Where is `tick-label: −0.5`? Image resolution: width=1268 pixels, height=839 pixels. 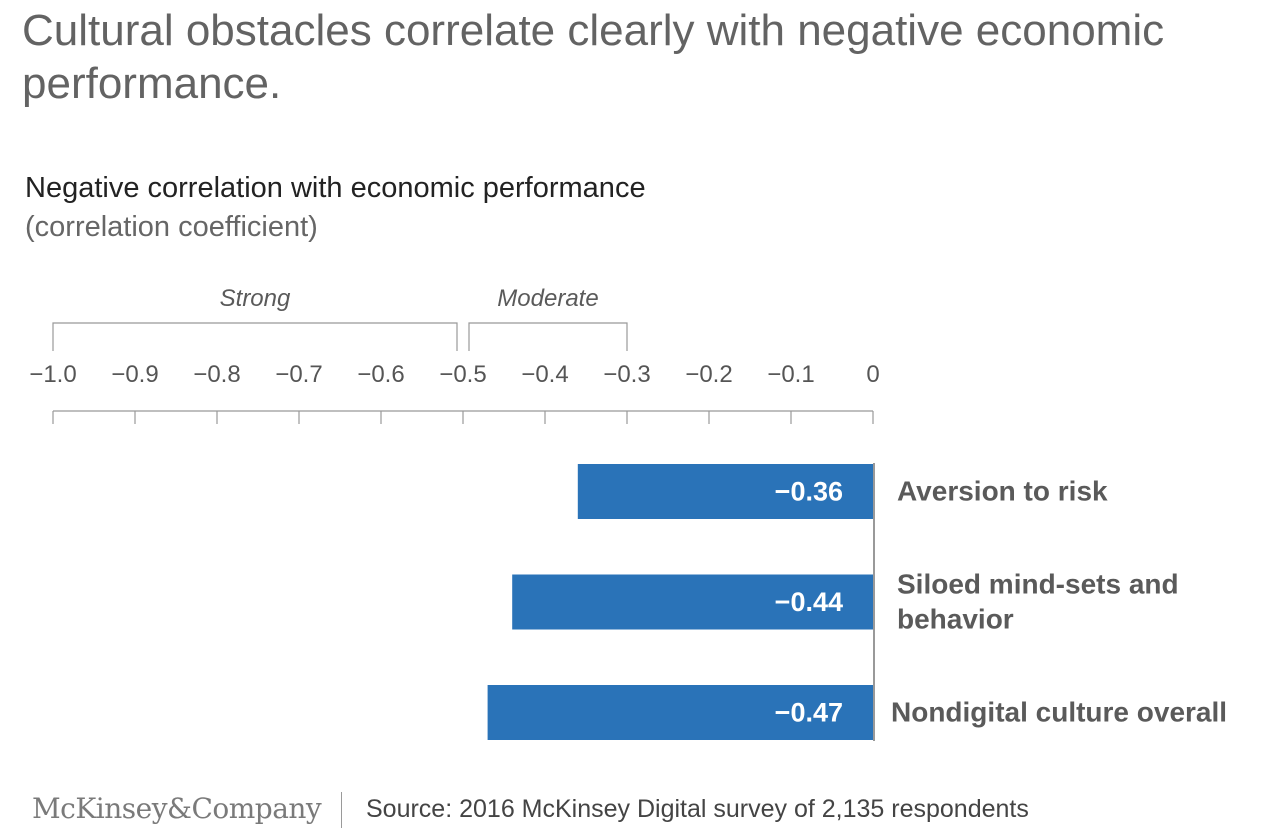 tick-label: −0.5 is located at coordinates (462, 374).